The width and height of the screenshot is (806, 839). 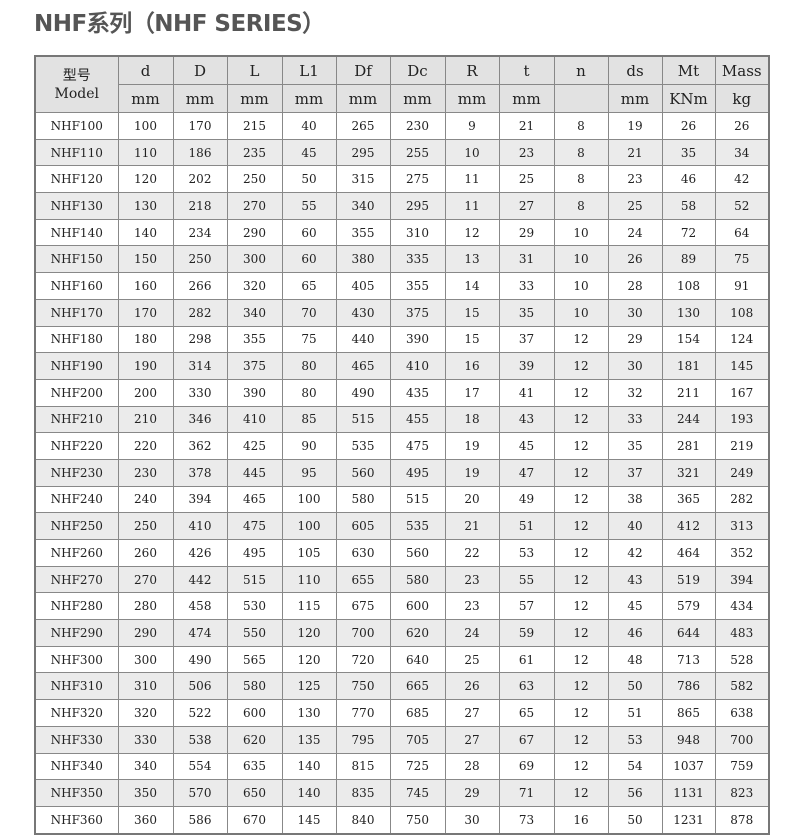 I want to click on value-cell-t: 35, so click(x=526, y=312).